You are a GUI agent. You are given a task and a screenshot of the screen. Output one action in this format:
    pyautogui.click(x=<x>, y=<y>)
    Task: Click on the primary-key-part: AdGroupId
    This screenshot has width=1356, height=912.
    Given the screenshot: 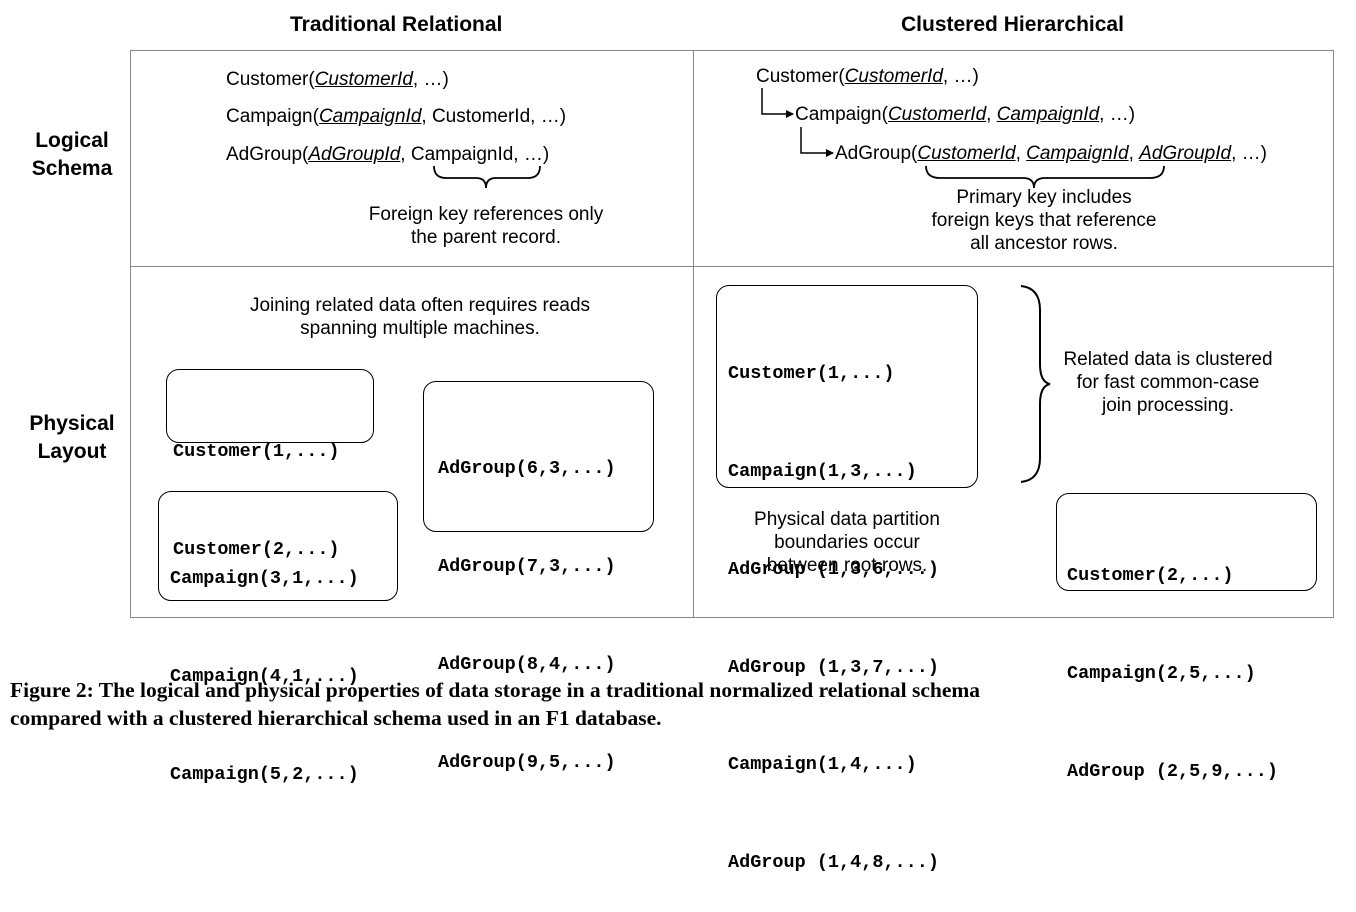 What is the action you would take?
    pyautogui.click(x=1185, y=153)
    